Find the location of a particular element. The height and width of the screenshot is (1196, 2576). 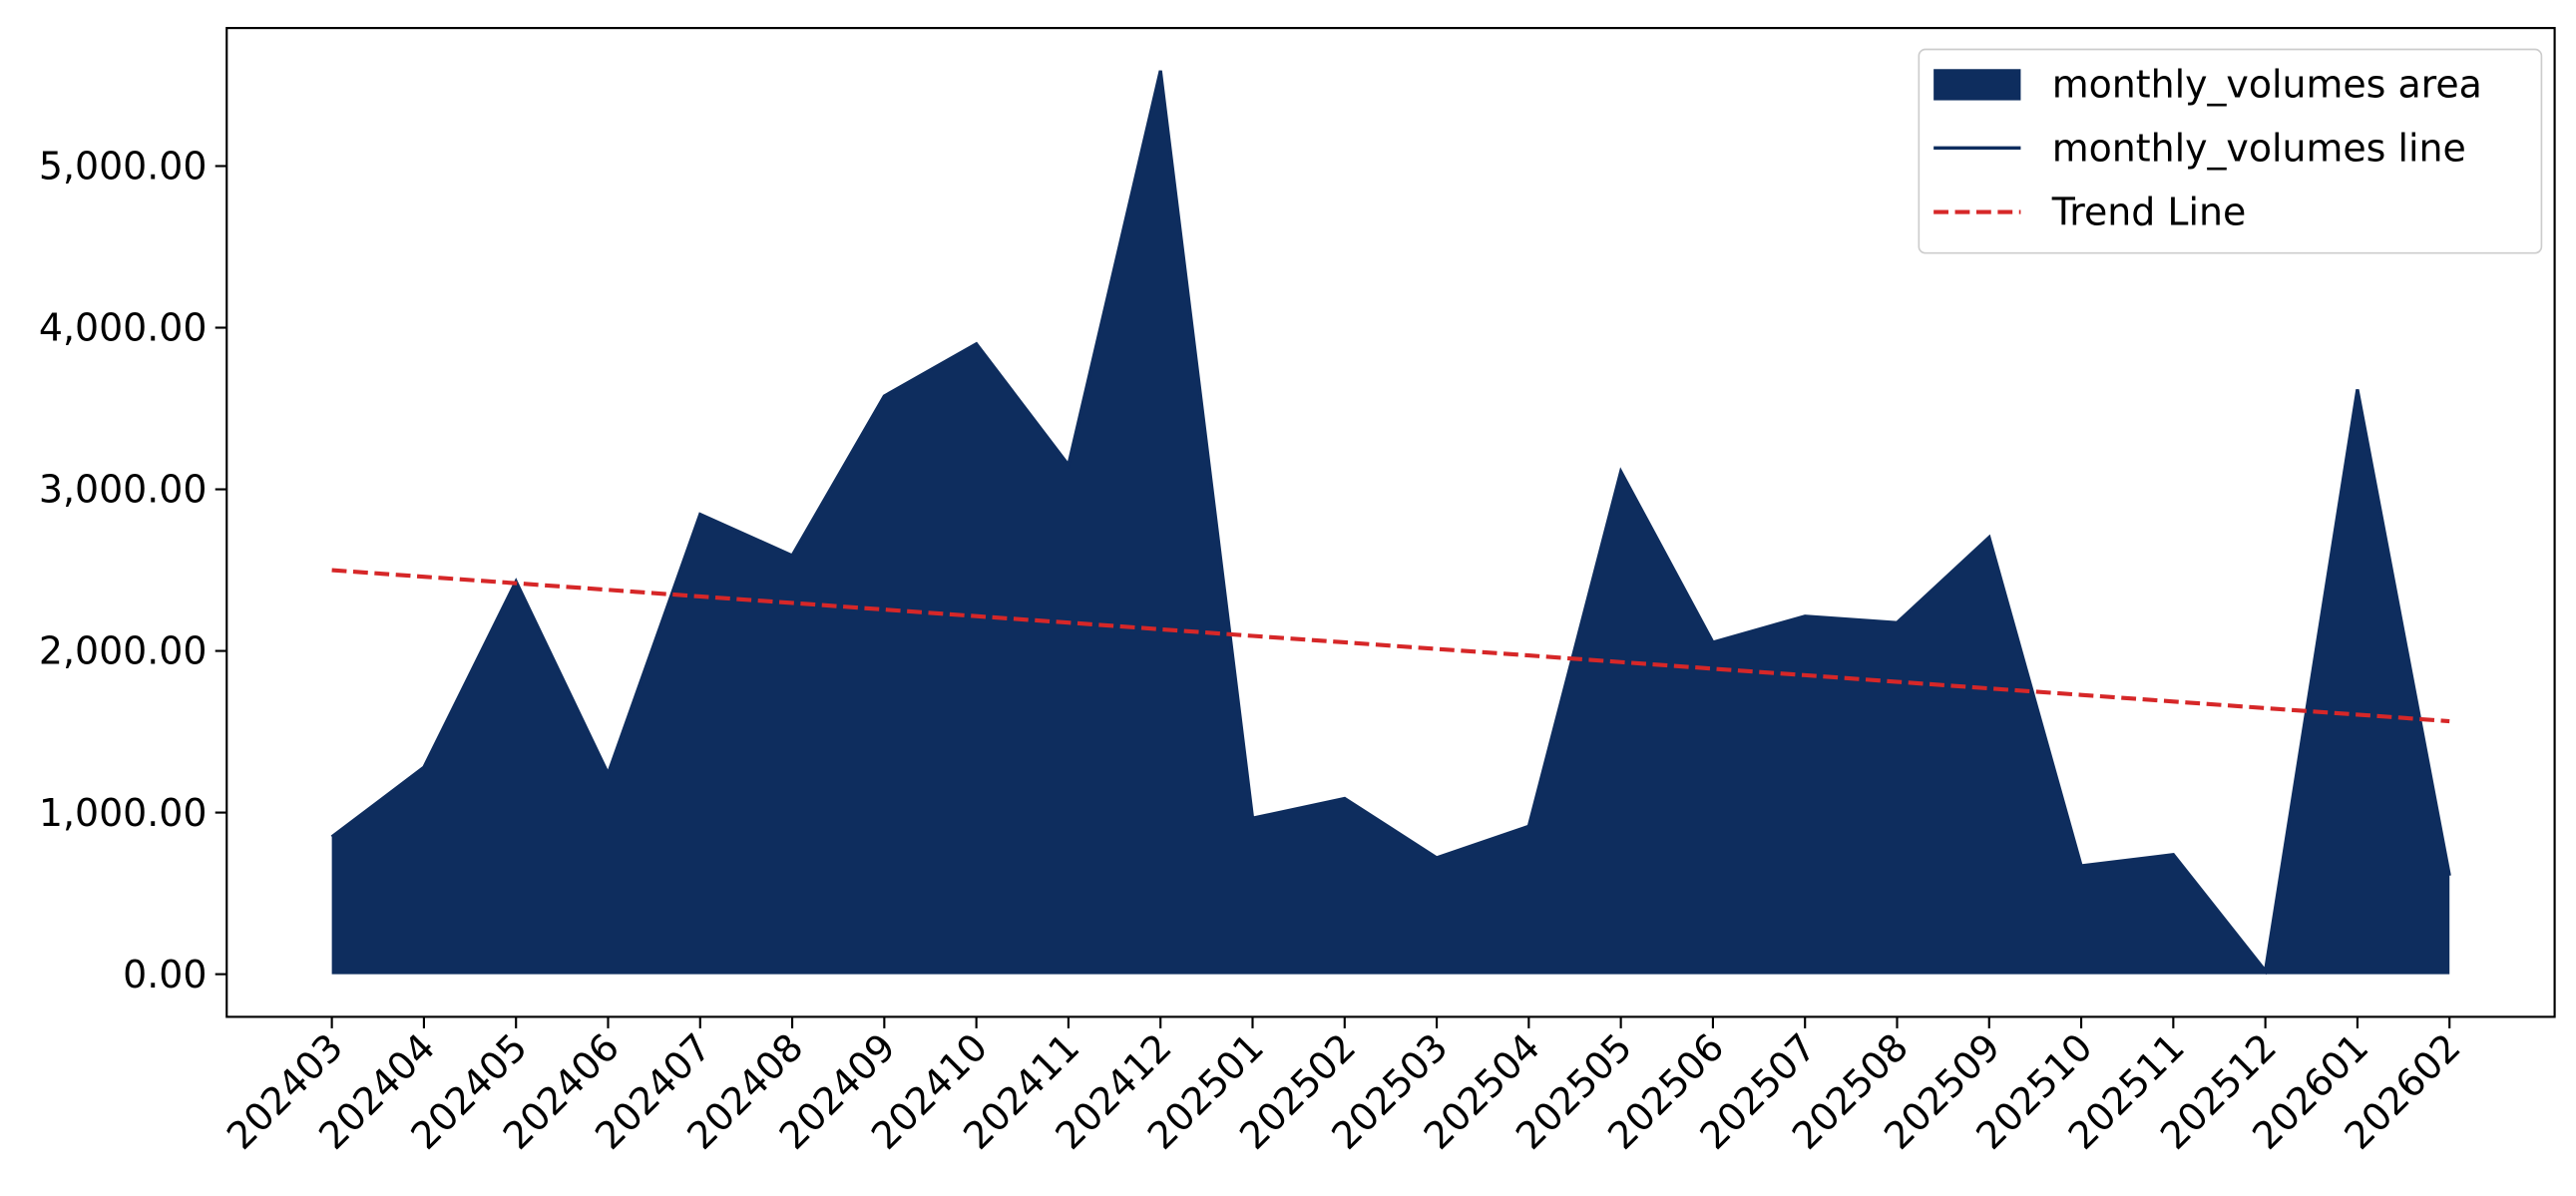

y-tick-label: 0.00 is located at coordinates (165, 975).